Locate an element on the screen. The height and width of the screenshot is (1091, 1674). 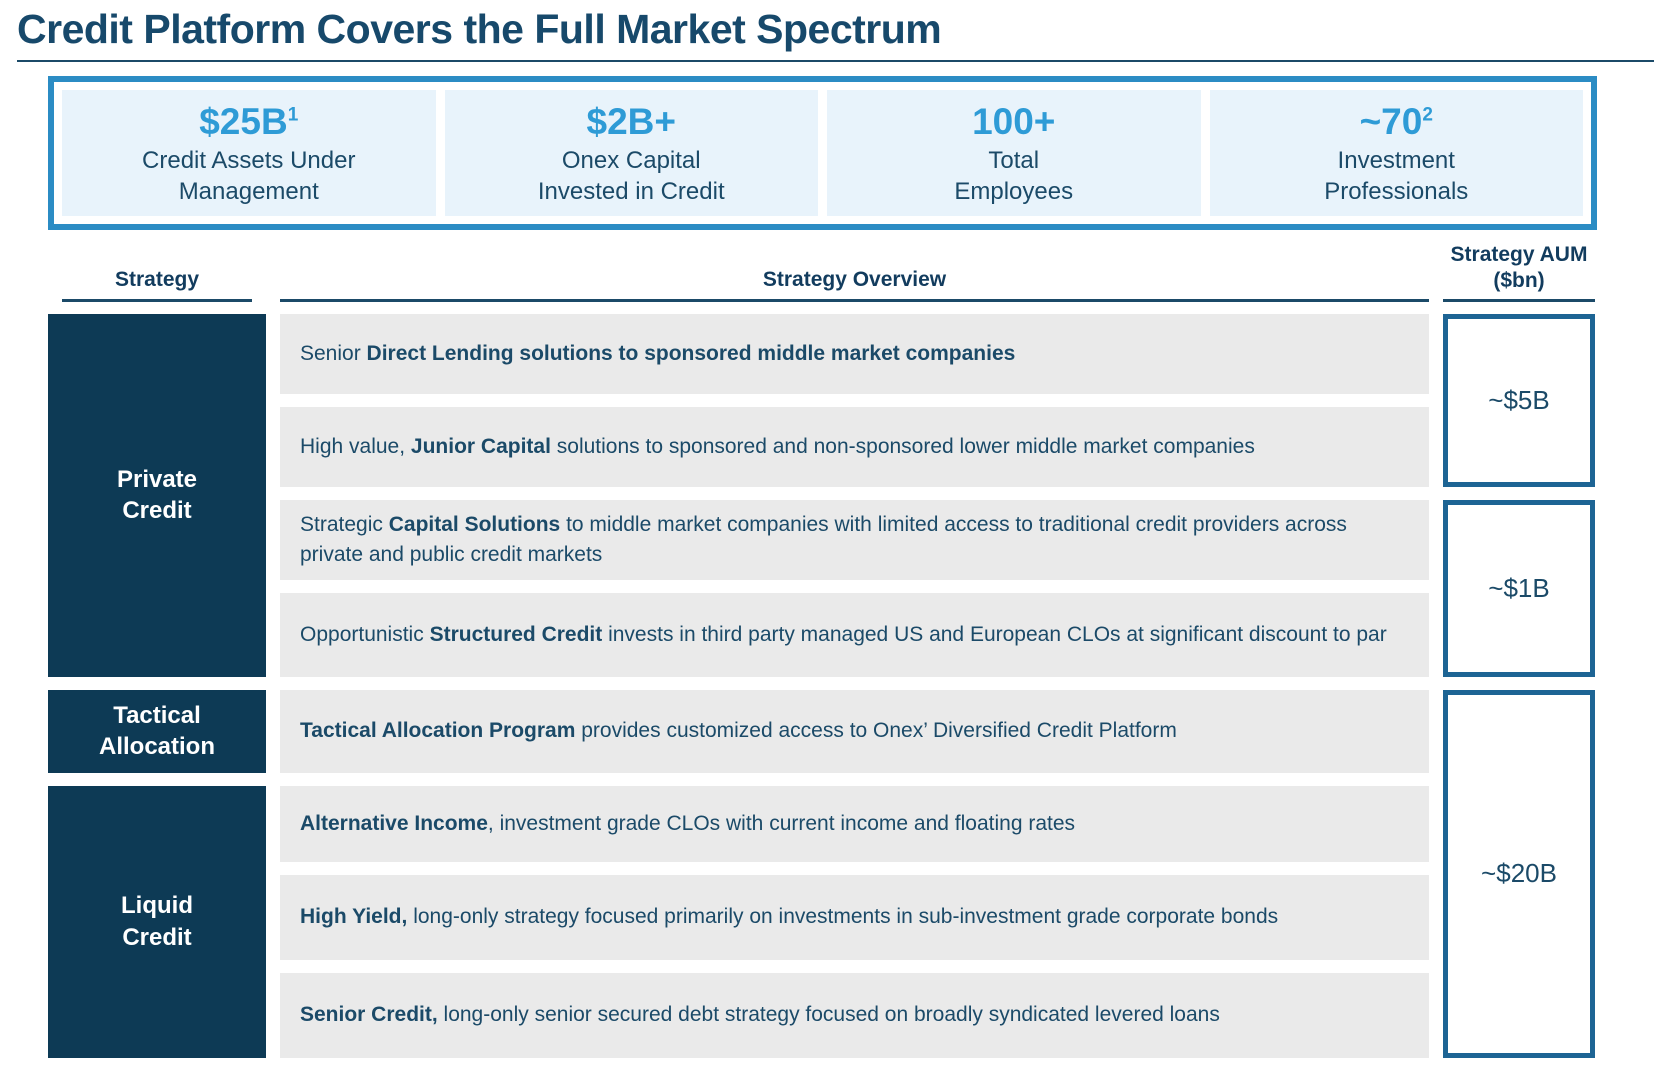
stat-card-investment-professionals: ~702 Investment Professionals is located at coordinates (1396, 153).